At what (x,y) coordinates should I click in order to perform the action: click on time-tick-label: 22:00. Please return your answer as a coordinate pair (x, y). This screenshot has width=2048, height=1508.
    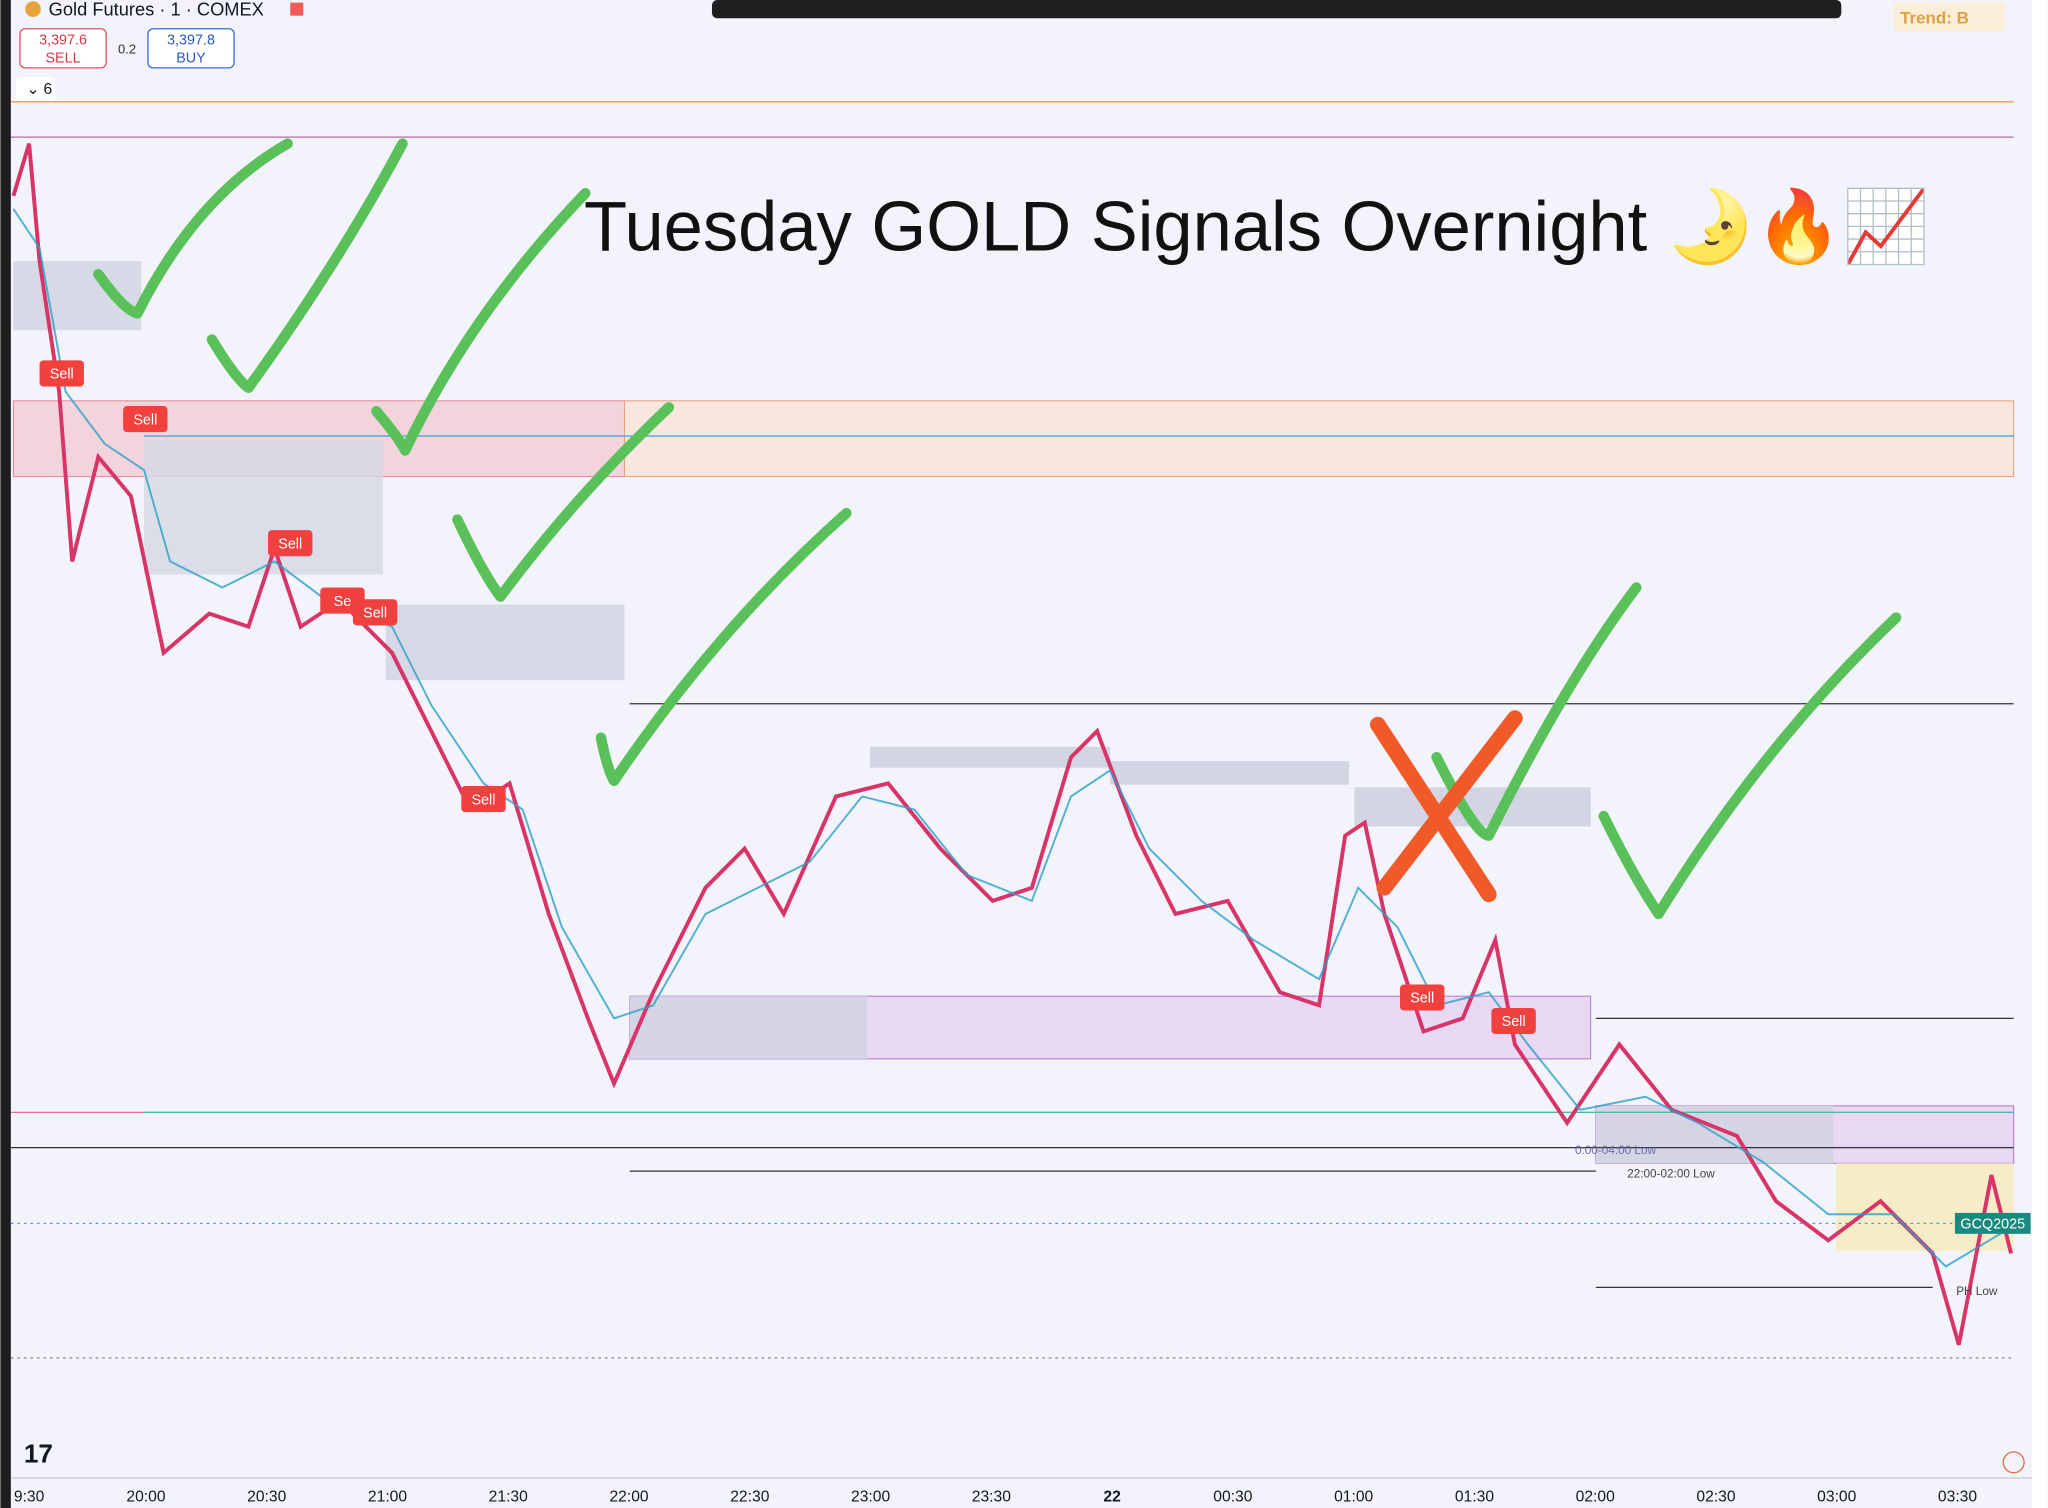
    Looking at the image, I should click on (628, 1496).